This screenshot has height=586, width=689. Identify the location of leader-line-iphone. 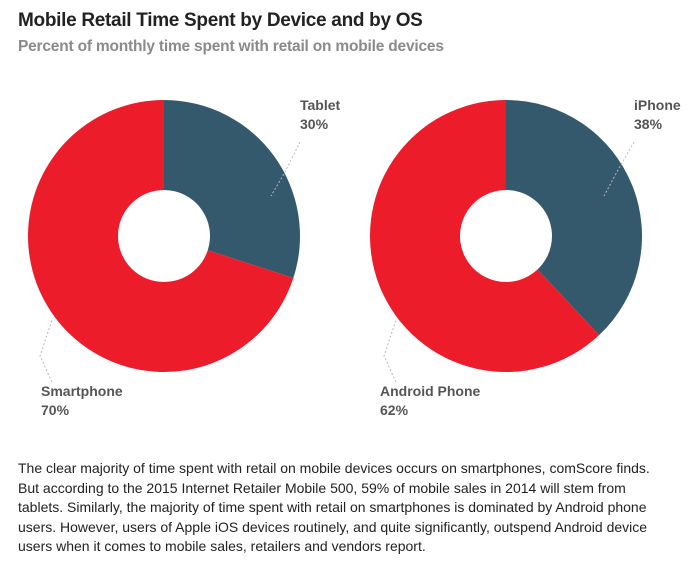
(619, 169).